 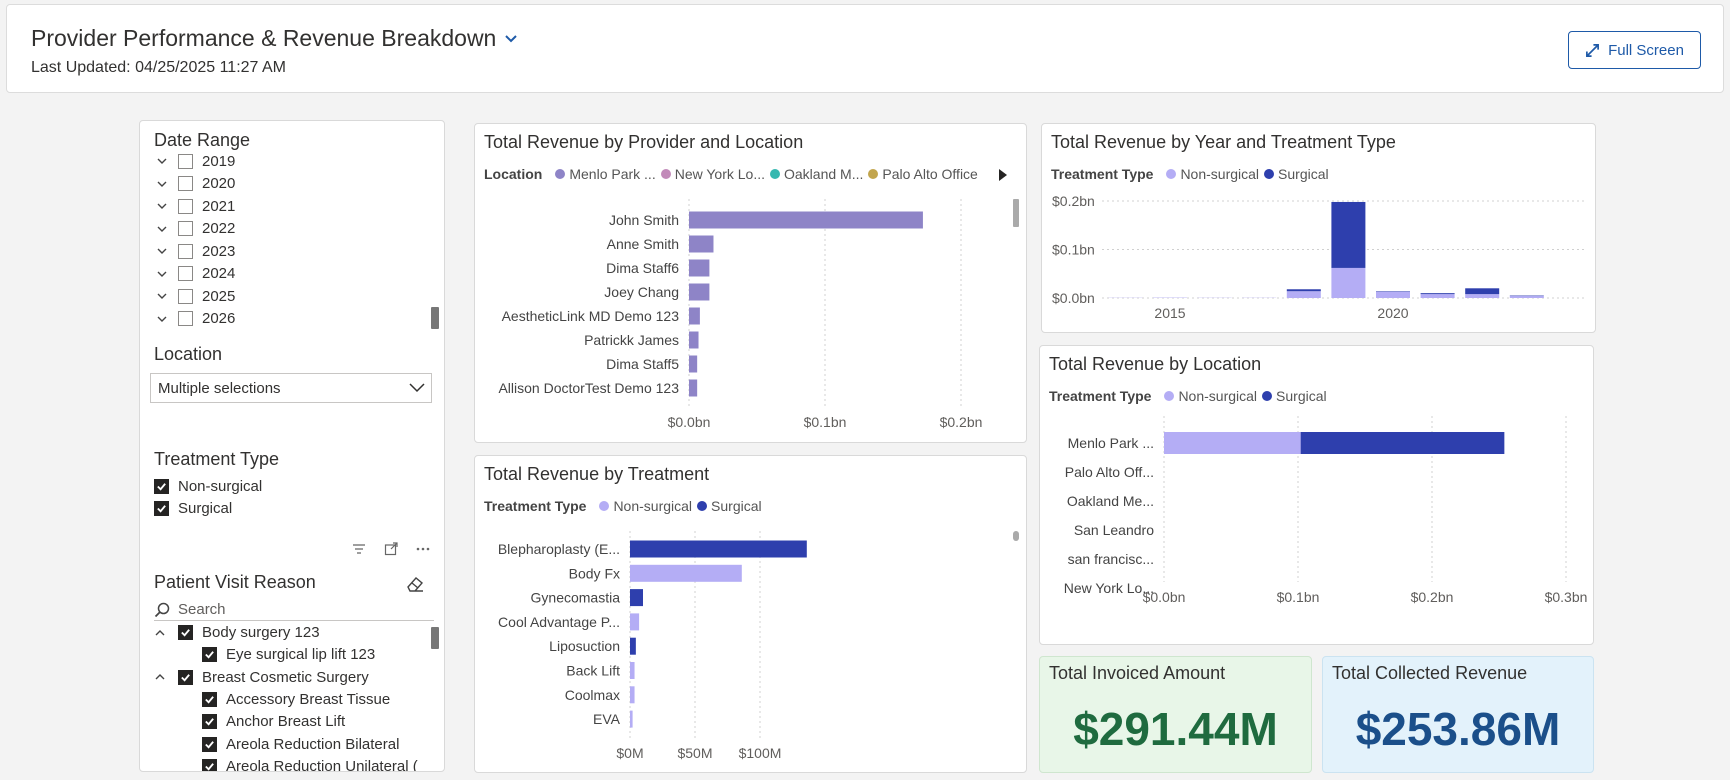 I want to click on visit-reason-item: Eye surgical lip lift 123, so click(x=288, y=654).